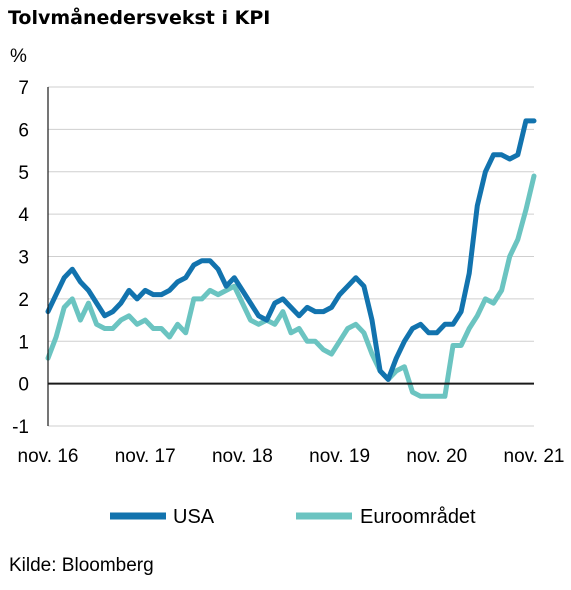 This screenshot has width=571, height=590. What do you see at coordinates (23, 385) in the screenshot?
I see `y-tick-label: 0` at bounding box center [23, 385].